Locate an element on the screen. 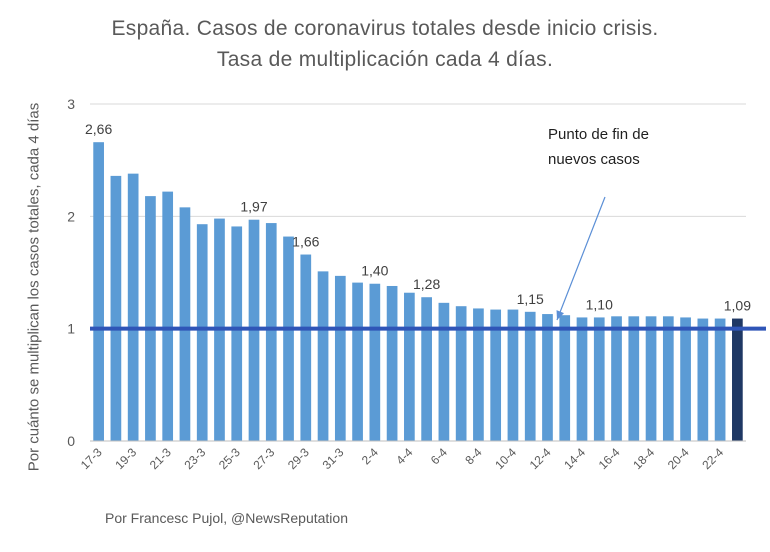  x-tick-label: 2-4 is located at coordinates (370, 456).